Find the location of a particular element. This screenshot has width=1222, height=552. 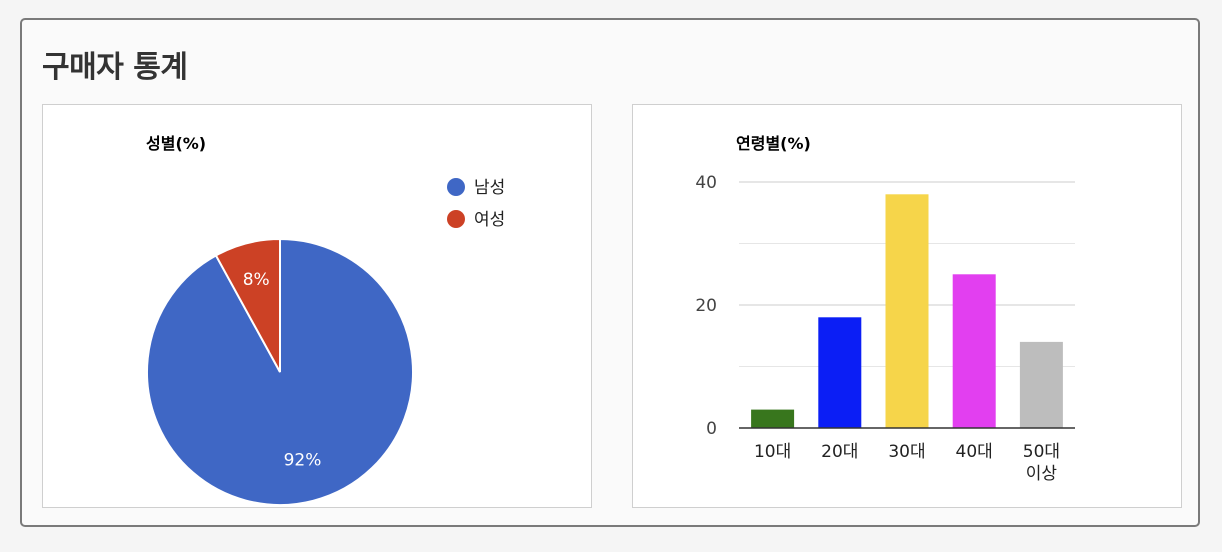

x-category-label-line: 20대 is located at coordinates (839, 452).